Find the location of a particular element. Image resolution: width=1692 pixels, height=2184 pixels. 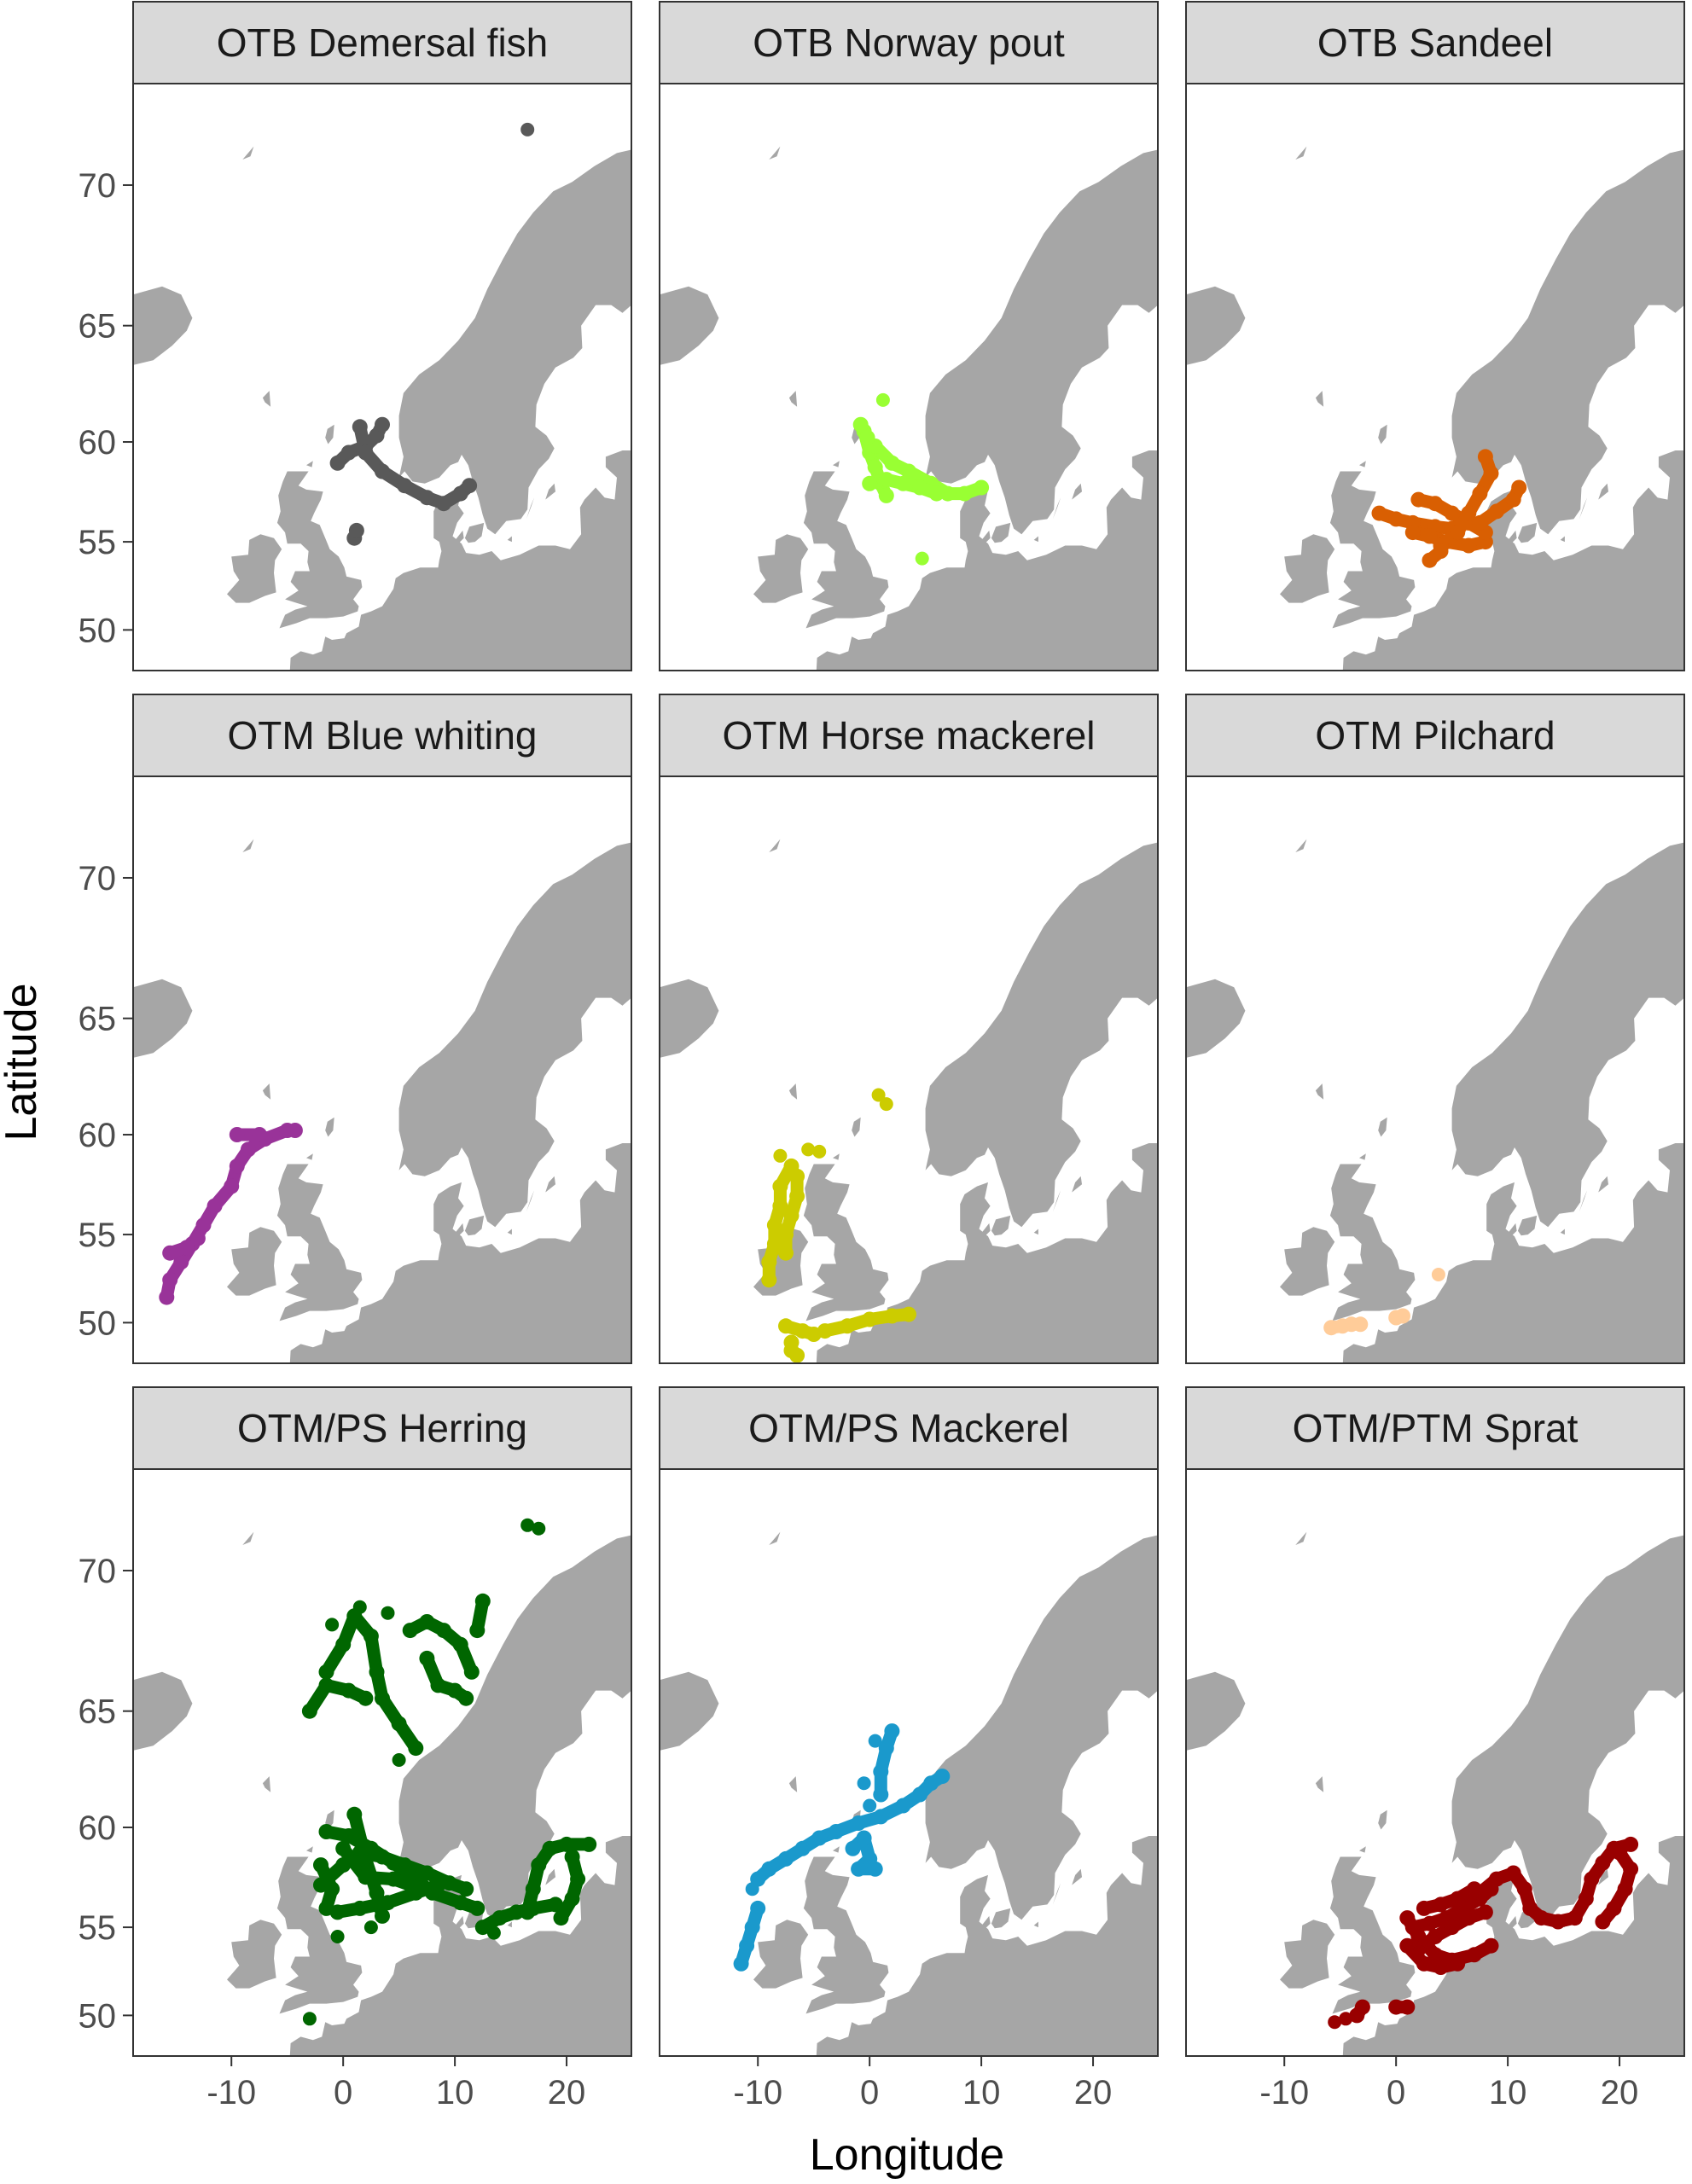

y-tick-label: 50 is located at coordinates (97, 630).